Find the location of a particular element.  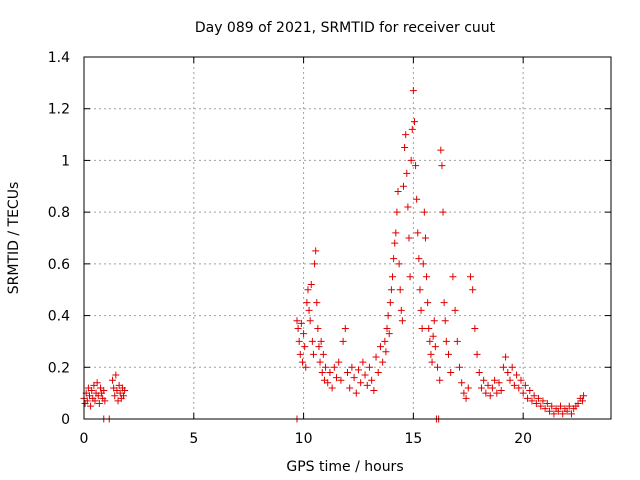

x-tick-label: 10 is located at coordinates (304, 439).